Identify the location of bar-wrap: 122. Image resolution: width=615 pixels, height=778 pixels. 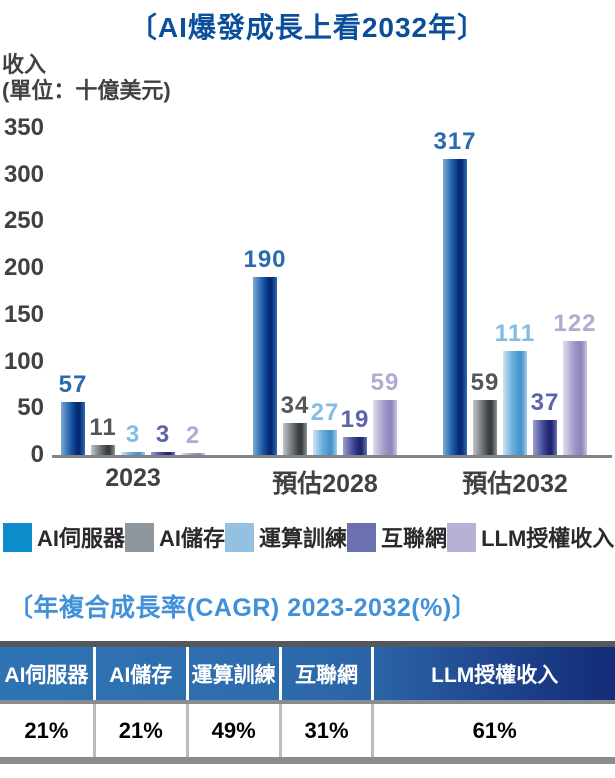
(574, 291).